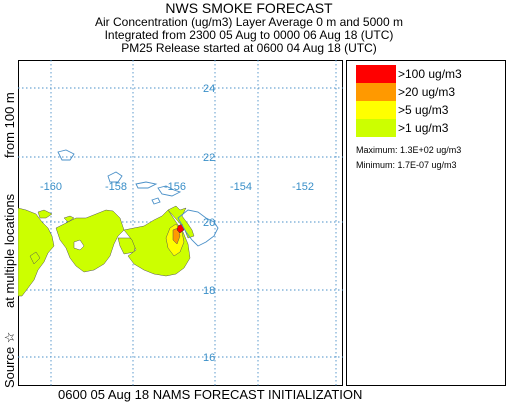  Describe the element at coordinates (209, 358) in the screenshot. I see `lat-label: 16` at that location.